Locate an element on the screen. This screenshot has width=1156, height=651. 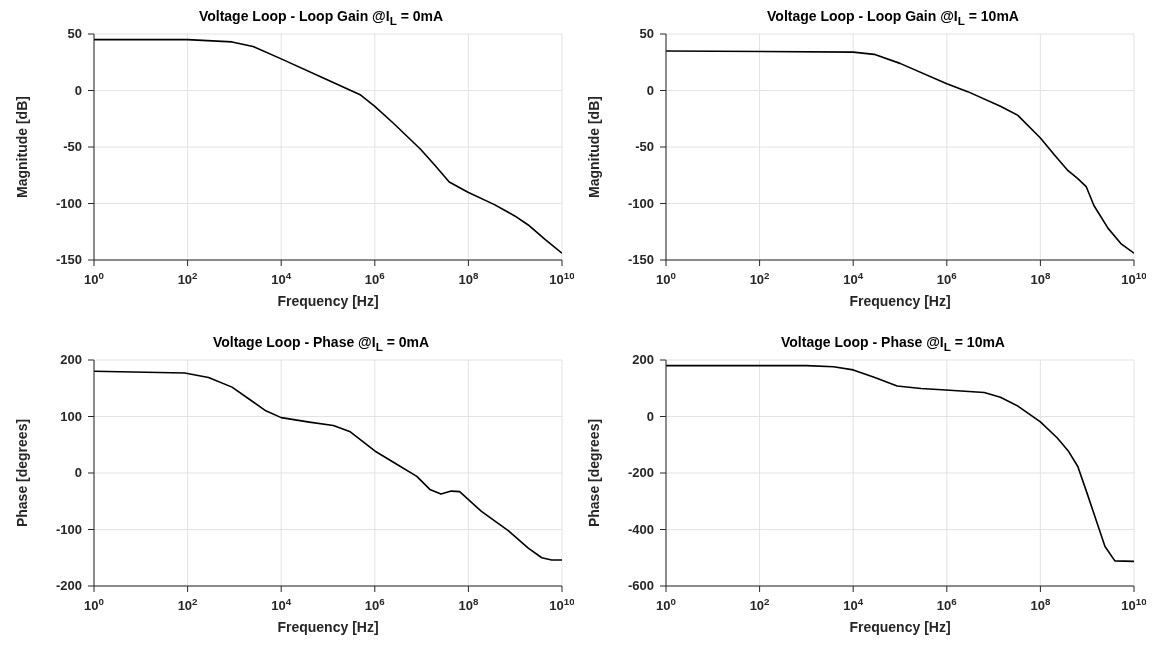
chart-title: Voltage Loop - Phase @I$_{L}$ = 10mA is located at coordinates (893, 343).